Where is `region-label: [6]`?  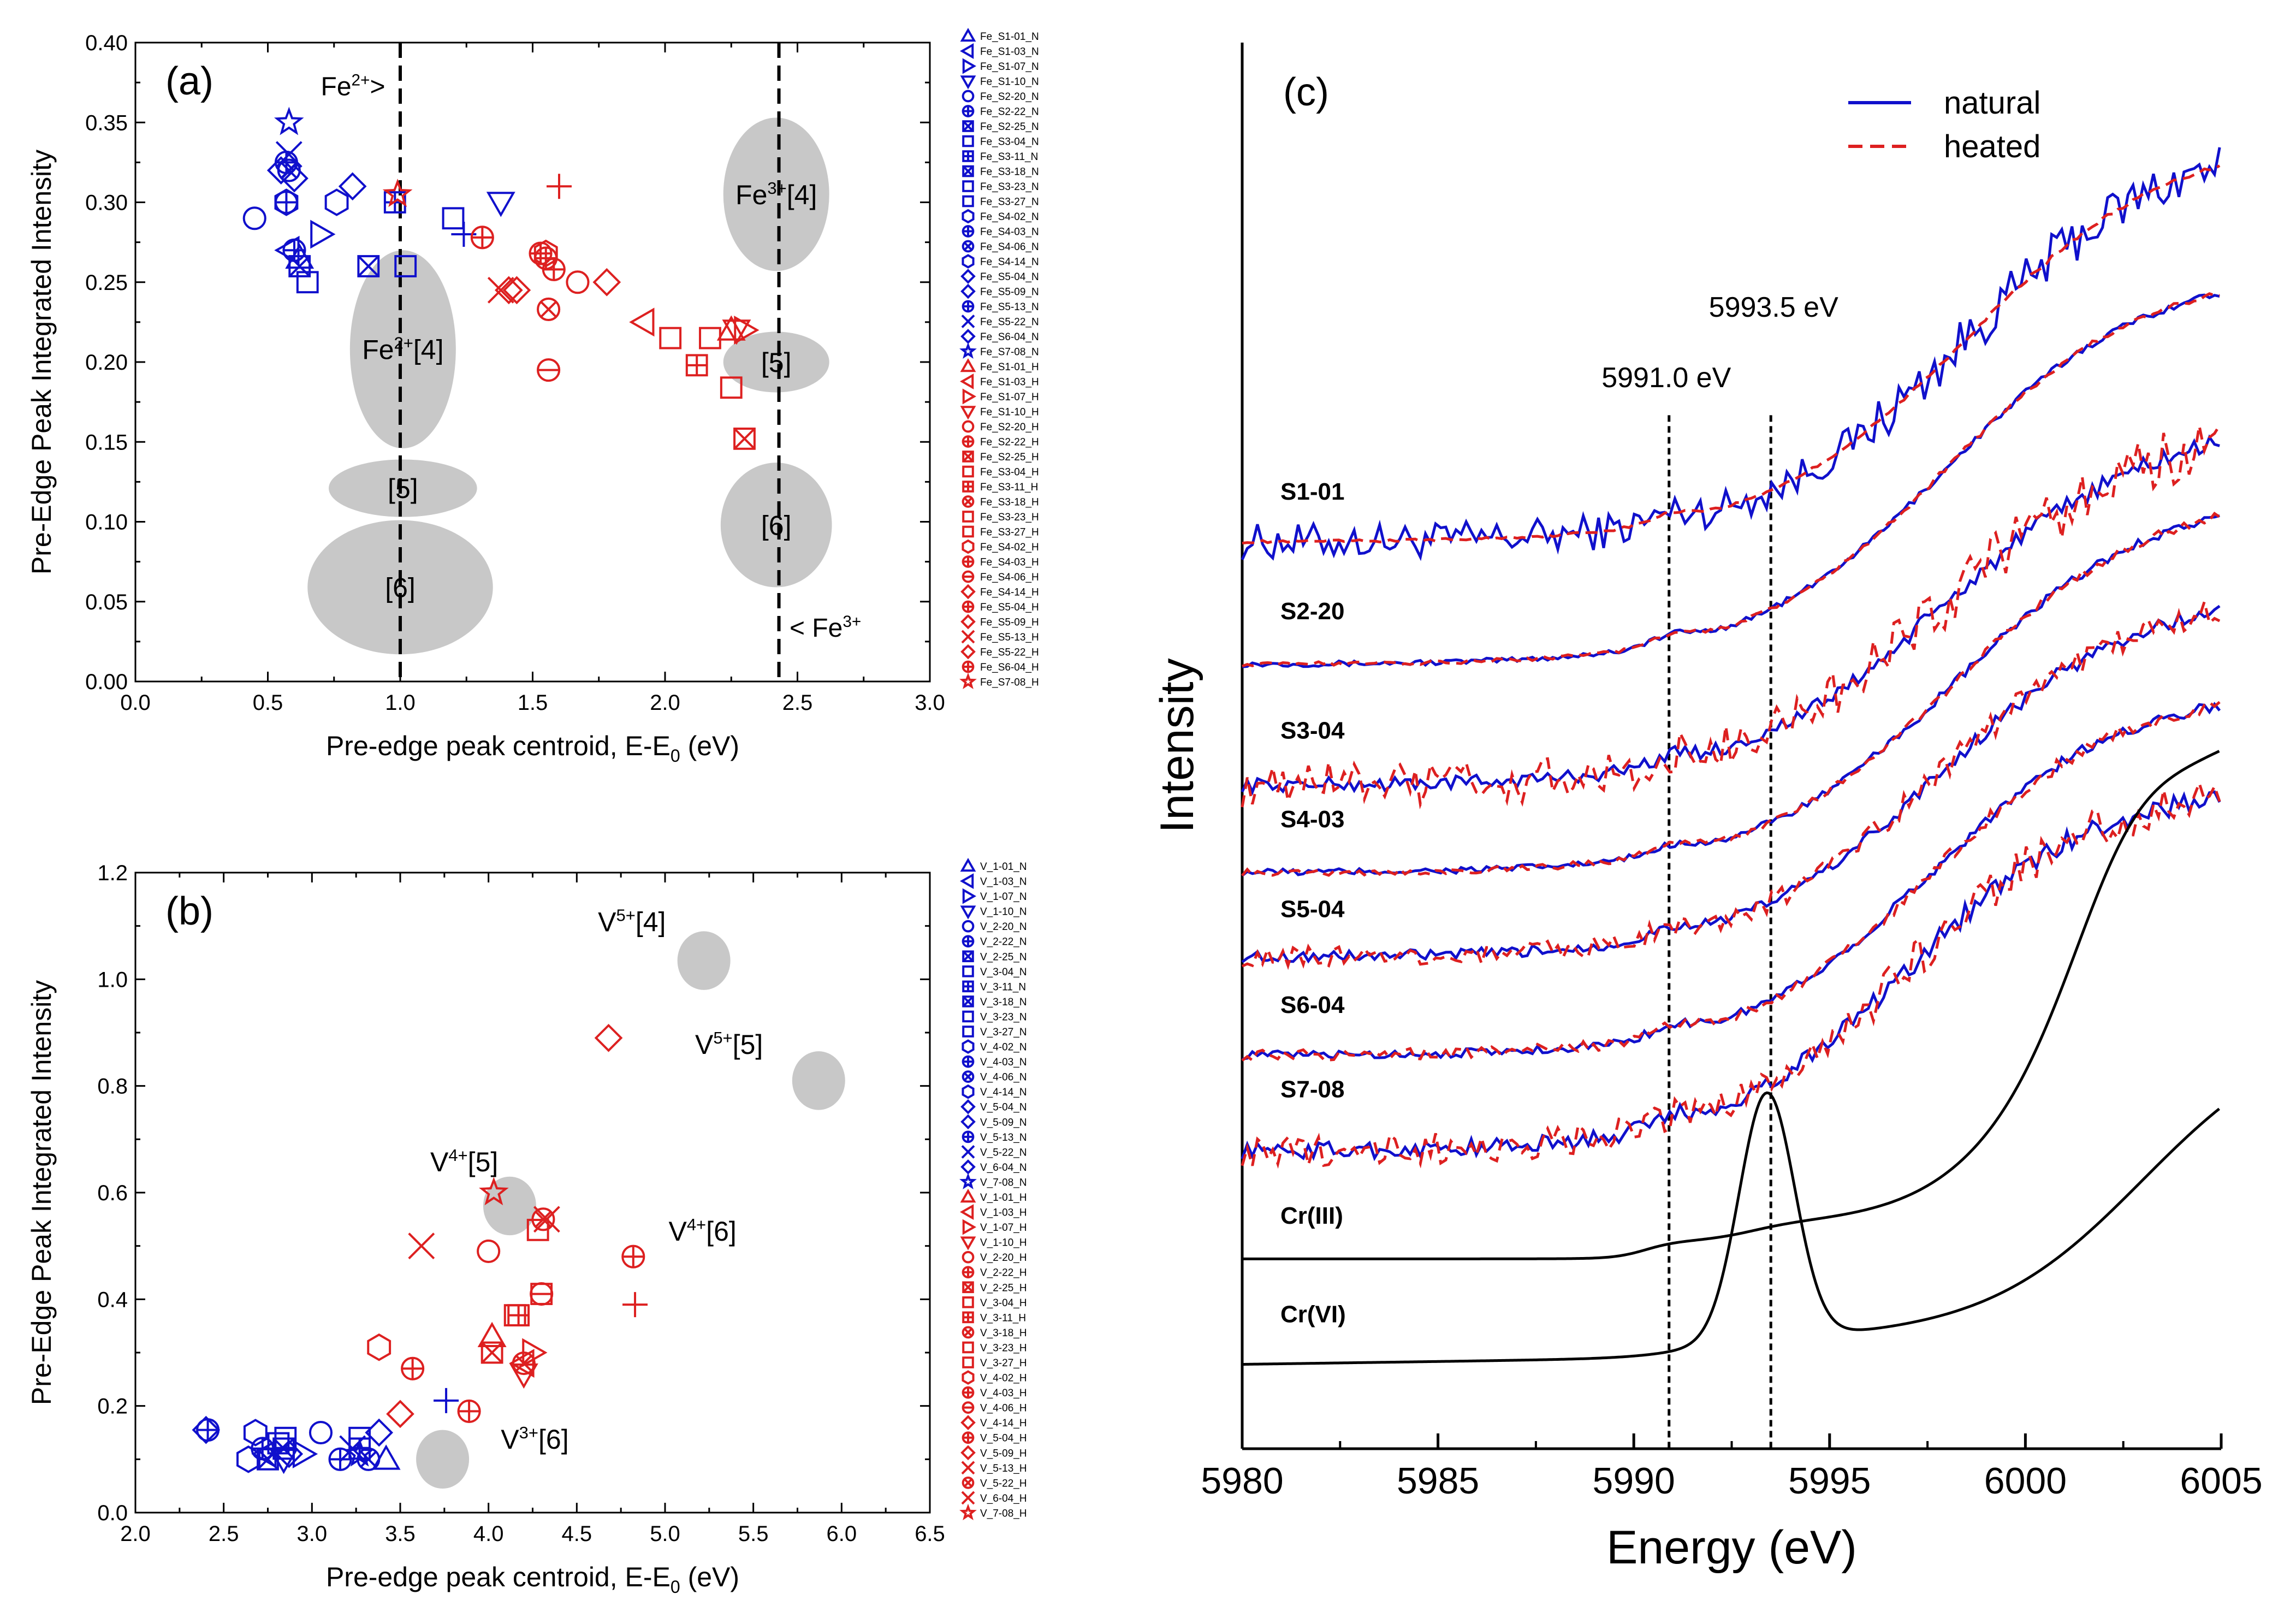 region-label: [6] is located at coordinates (400, 588).